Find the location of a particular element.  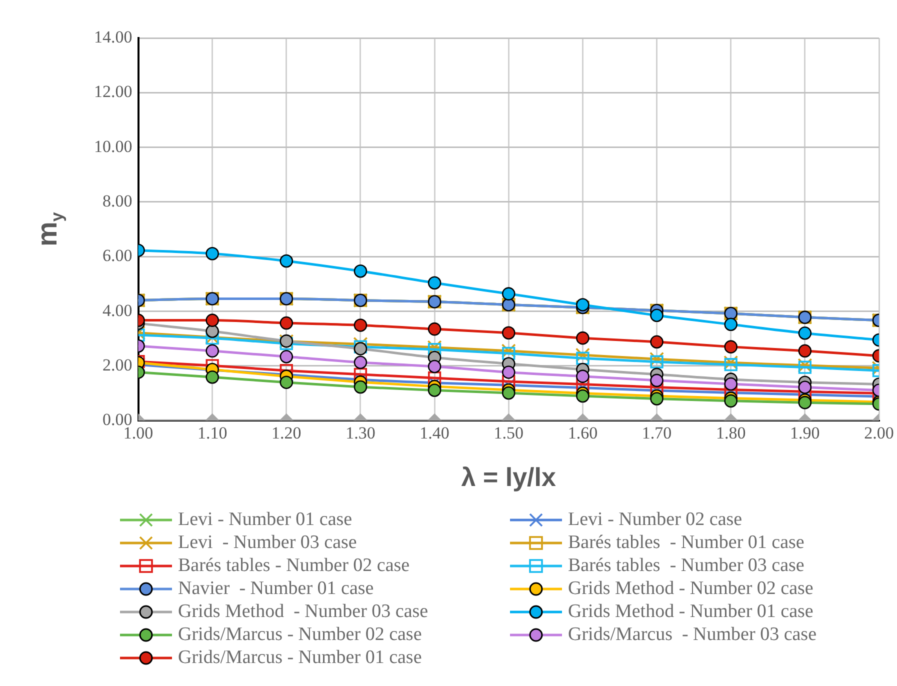

x-tick-label: 1.30 is located at coordinates (361, 432).